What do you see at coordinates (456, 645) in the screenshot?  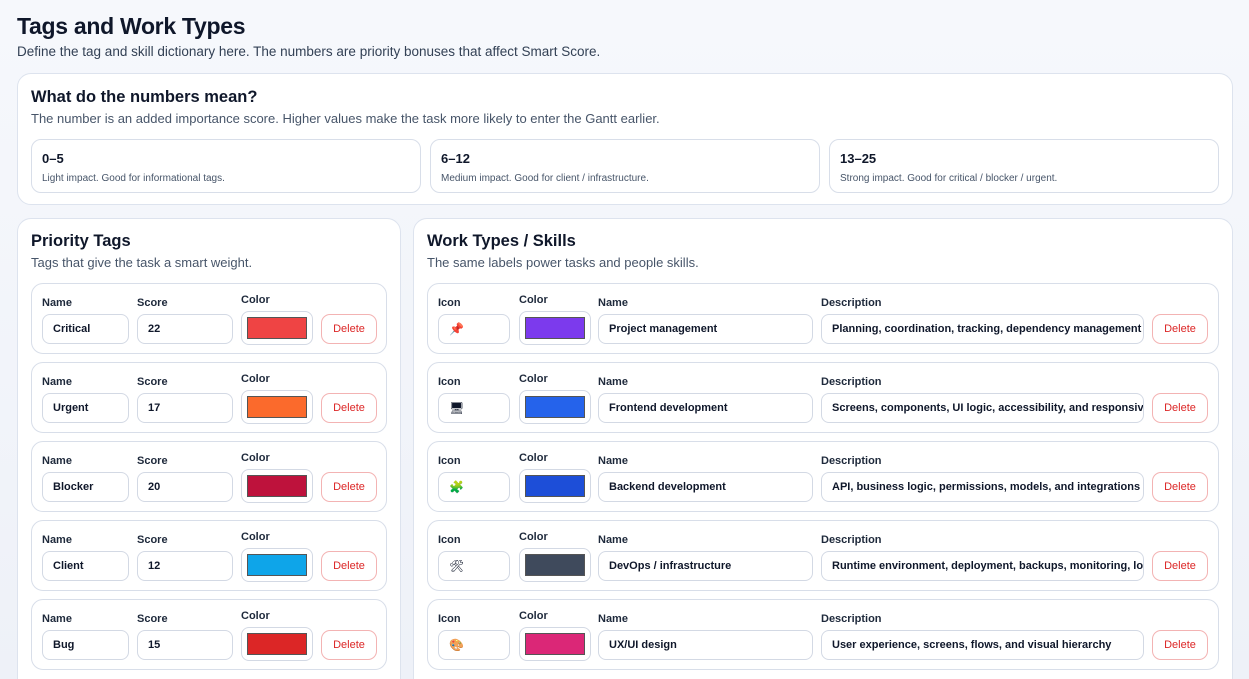 I see `palette-icon: 🎨` at bounding box center [456, 645].